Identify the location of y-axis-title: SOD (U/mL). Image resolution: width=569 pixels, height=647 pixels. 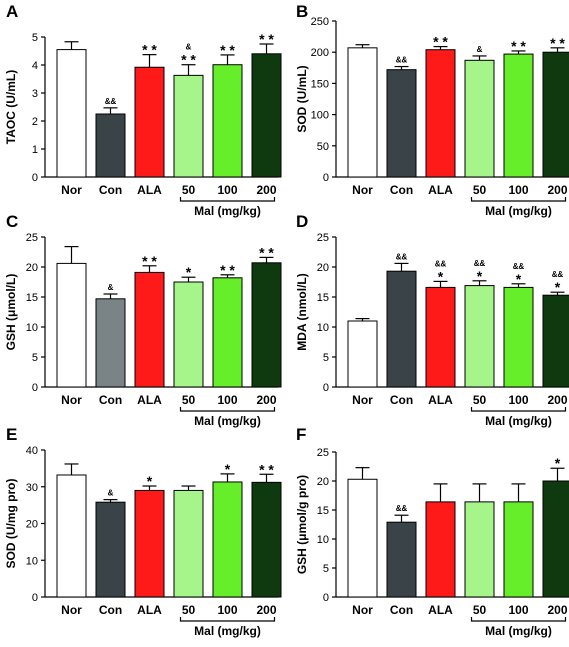
(302, 98).